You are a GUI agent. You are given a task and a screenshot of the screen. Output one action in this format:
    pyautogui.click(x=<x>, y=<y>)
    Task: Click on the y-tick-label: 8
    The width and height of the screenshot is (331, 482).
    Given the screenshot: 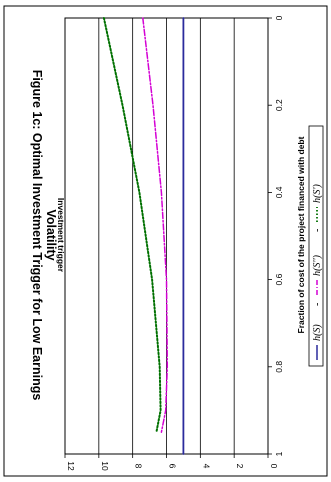 What is the action you would take?
    pyautogui.click(x=139, y=466)
    